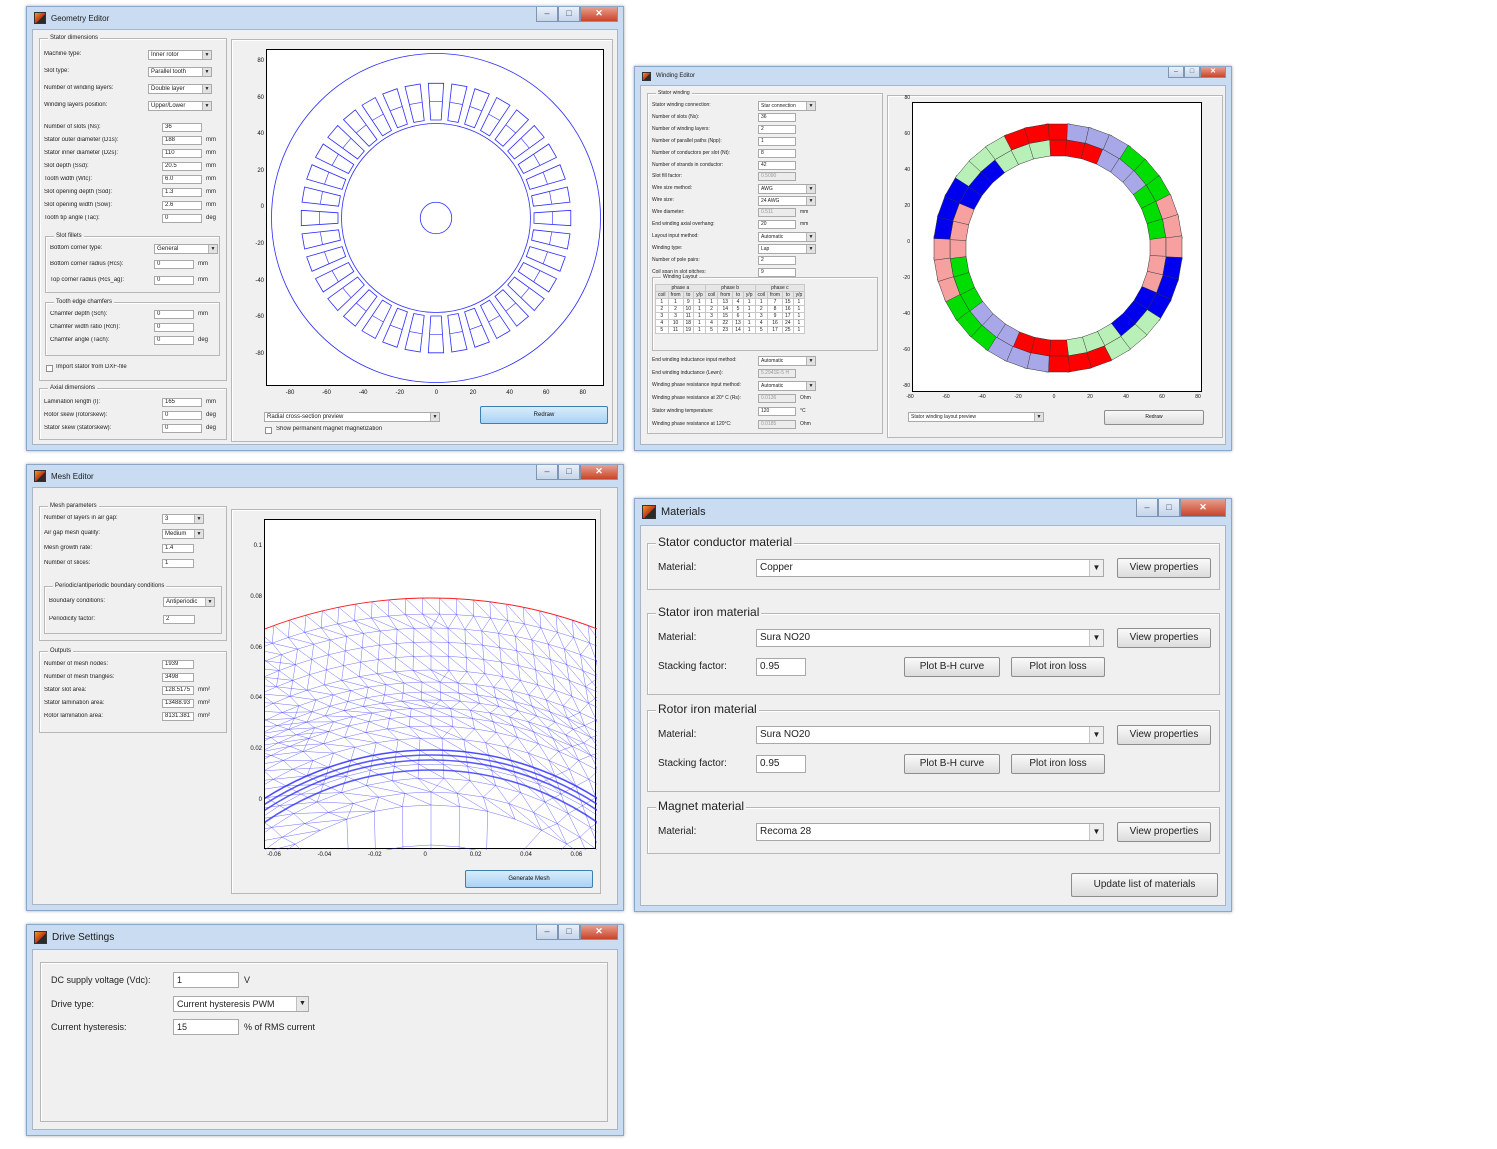 The image size is (1497, 1149). Describe the element at coordinates (730, 316) in the screenshot. I see `table-row: 3 3 11 1 3 15 6 1 3 9 17 1` at that location.